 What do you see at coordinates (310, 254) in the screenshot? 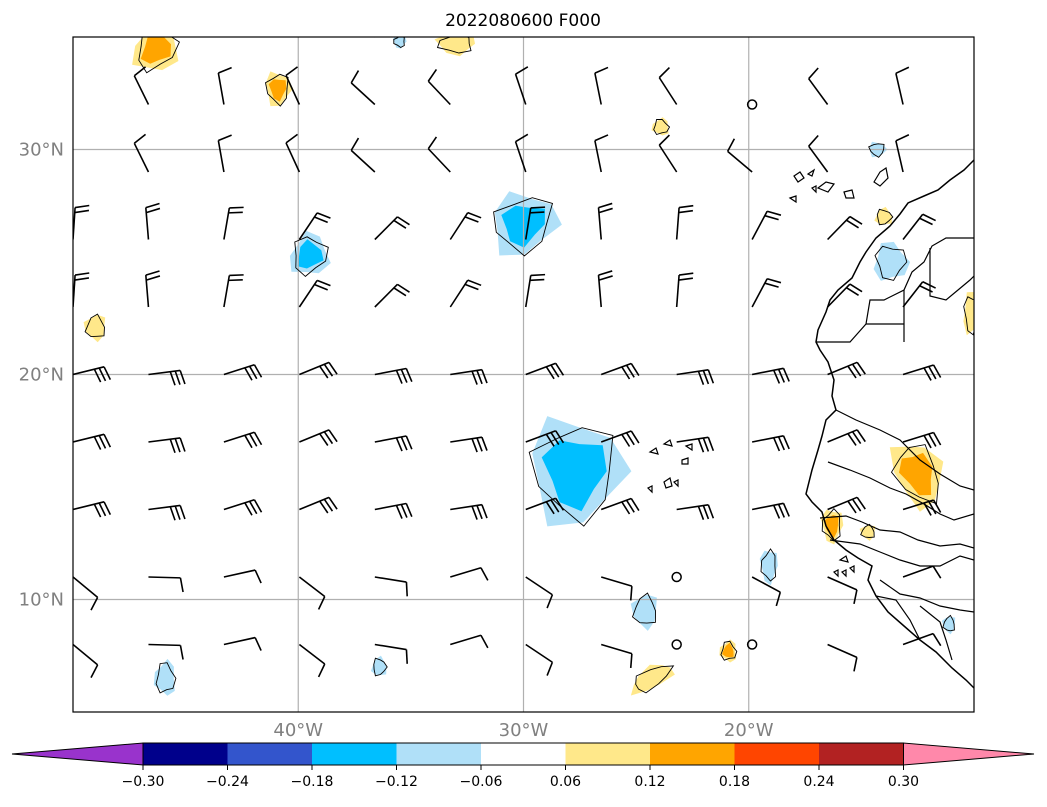
I see `negative-anomaly-core` at bounding box center [310, 254].